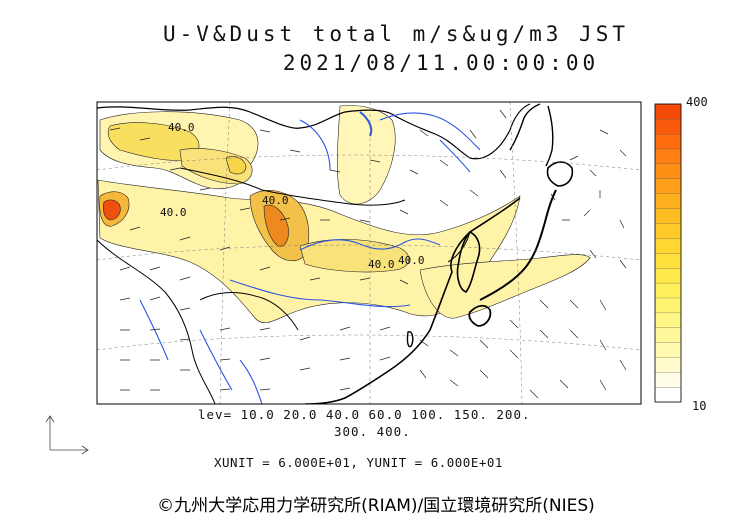  I want to click on border-sw, so click(249, 311).